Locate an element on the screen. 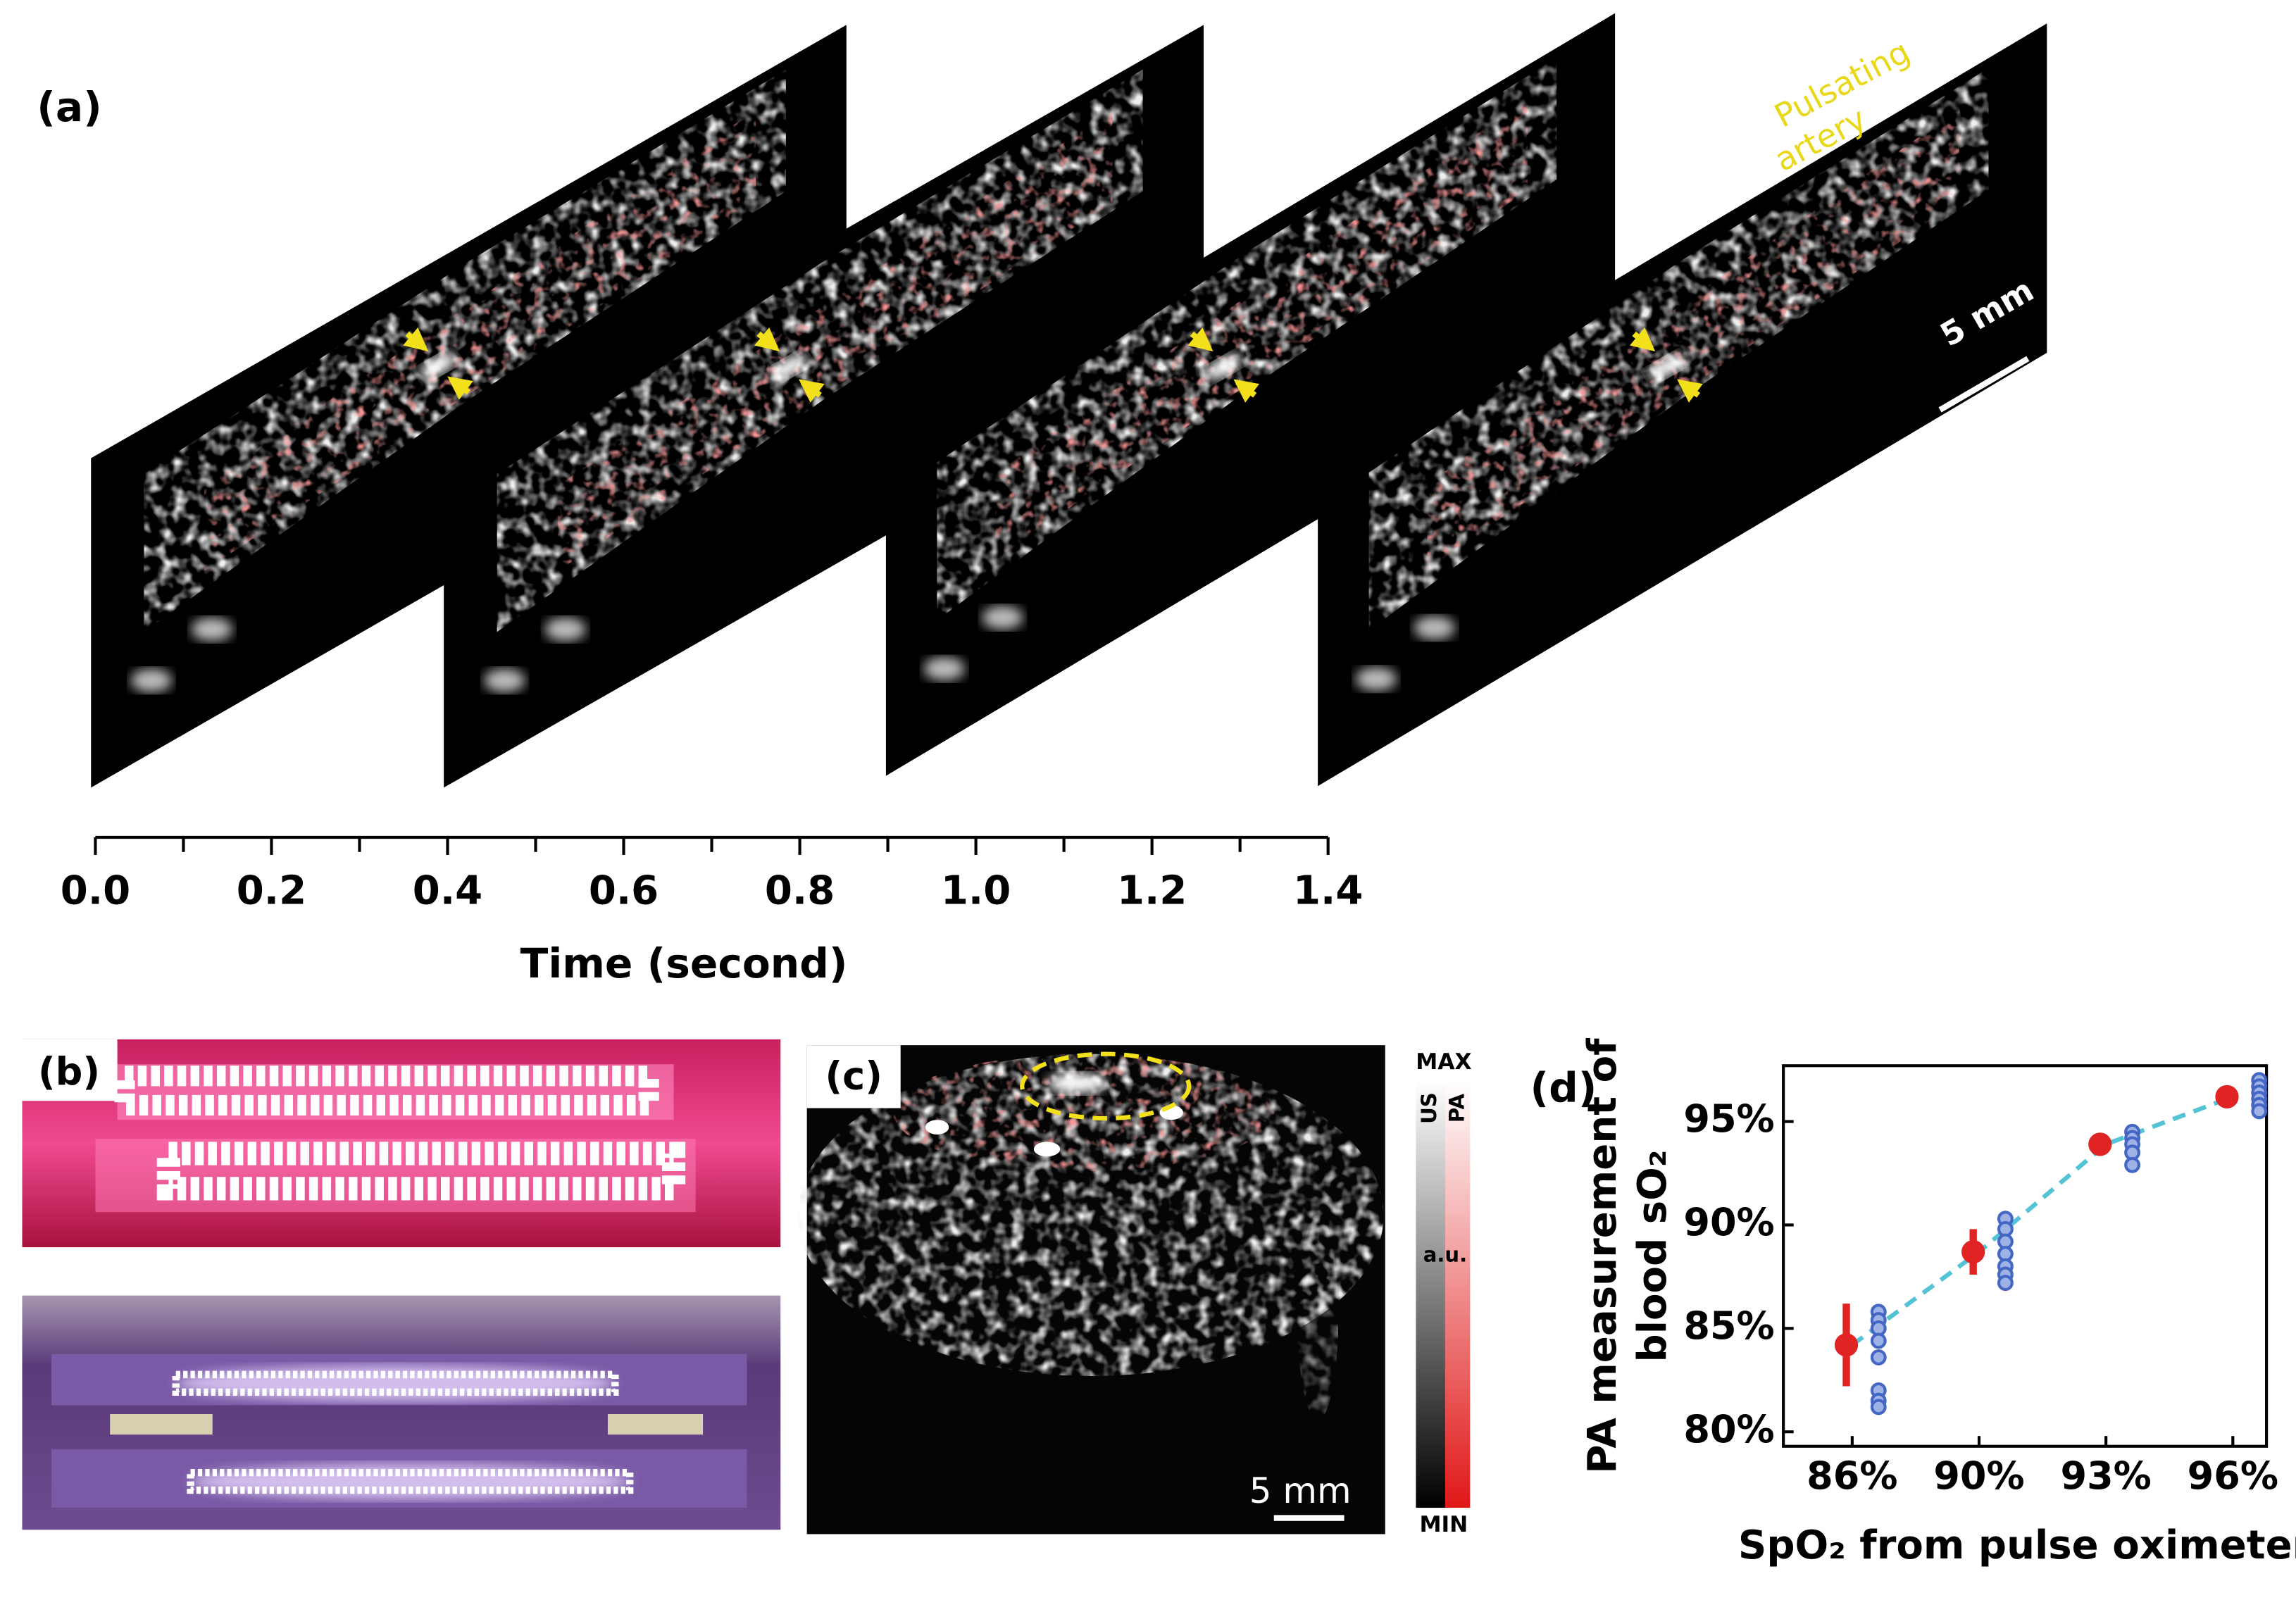  tick-label: 1.0 is located at coordinates (976, 891).